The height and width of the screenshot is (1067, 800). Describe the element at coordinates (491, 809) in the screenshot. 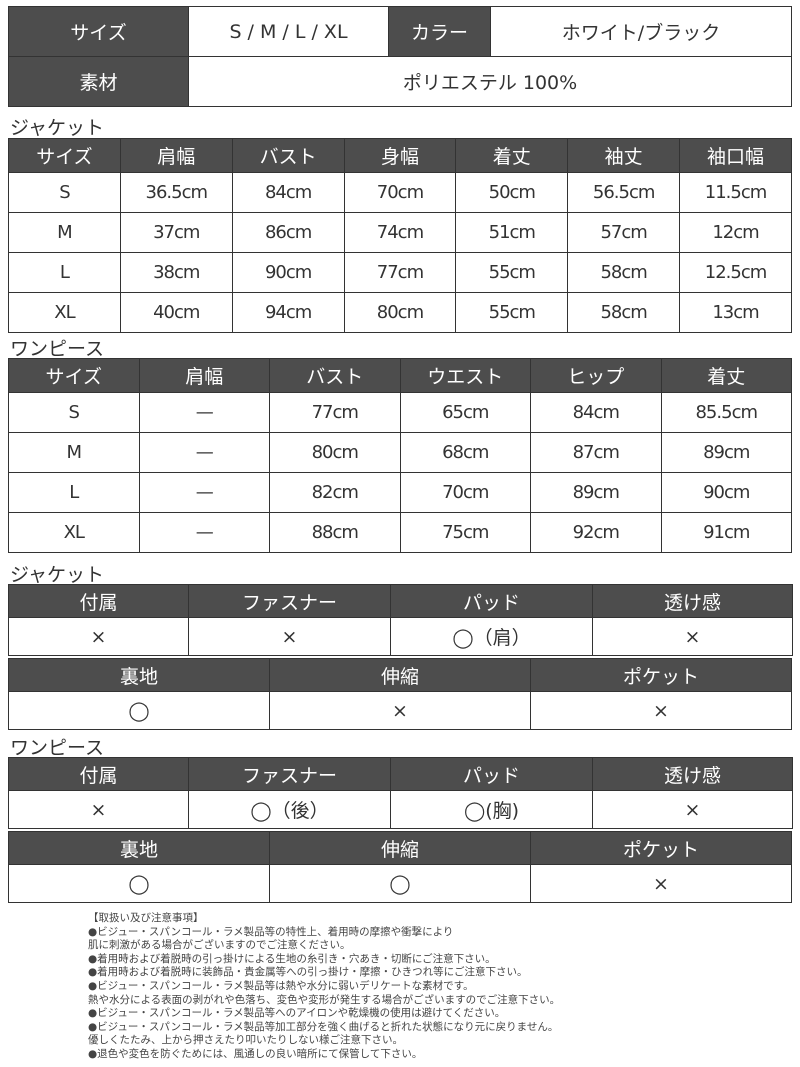

I see `feature-value: ◯(胸)` at that location.